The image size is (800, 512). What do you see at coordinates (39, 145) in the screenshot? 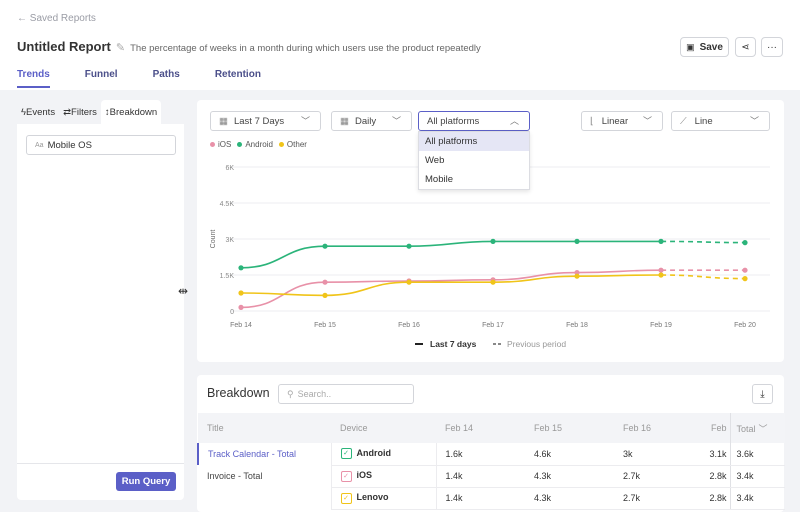
I see `text-type-icon: Aa` at bounding box center [39, 145].